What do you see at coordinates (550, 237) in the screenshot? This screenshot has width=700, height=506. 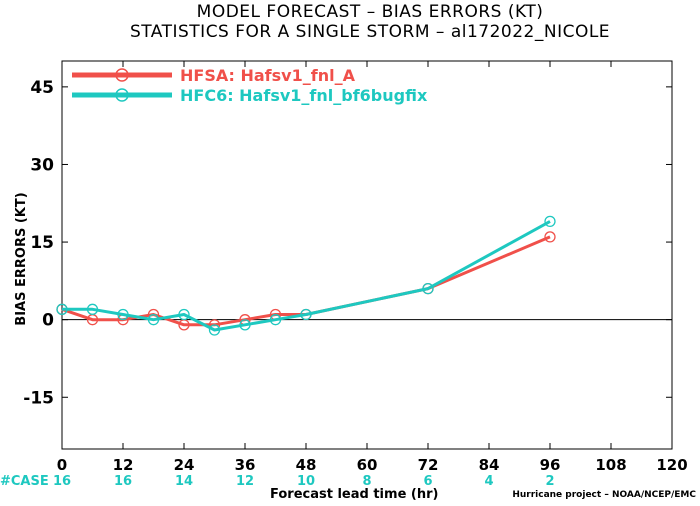 I see `data-point-hfsa` at bounding box center [550, 237].